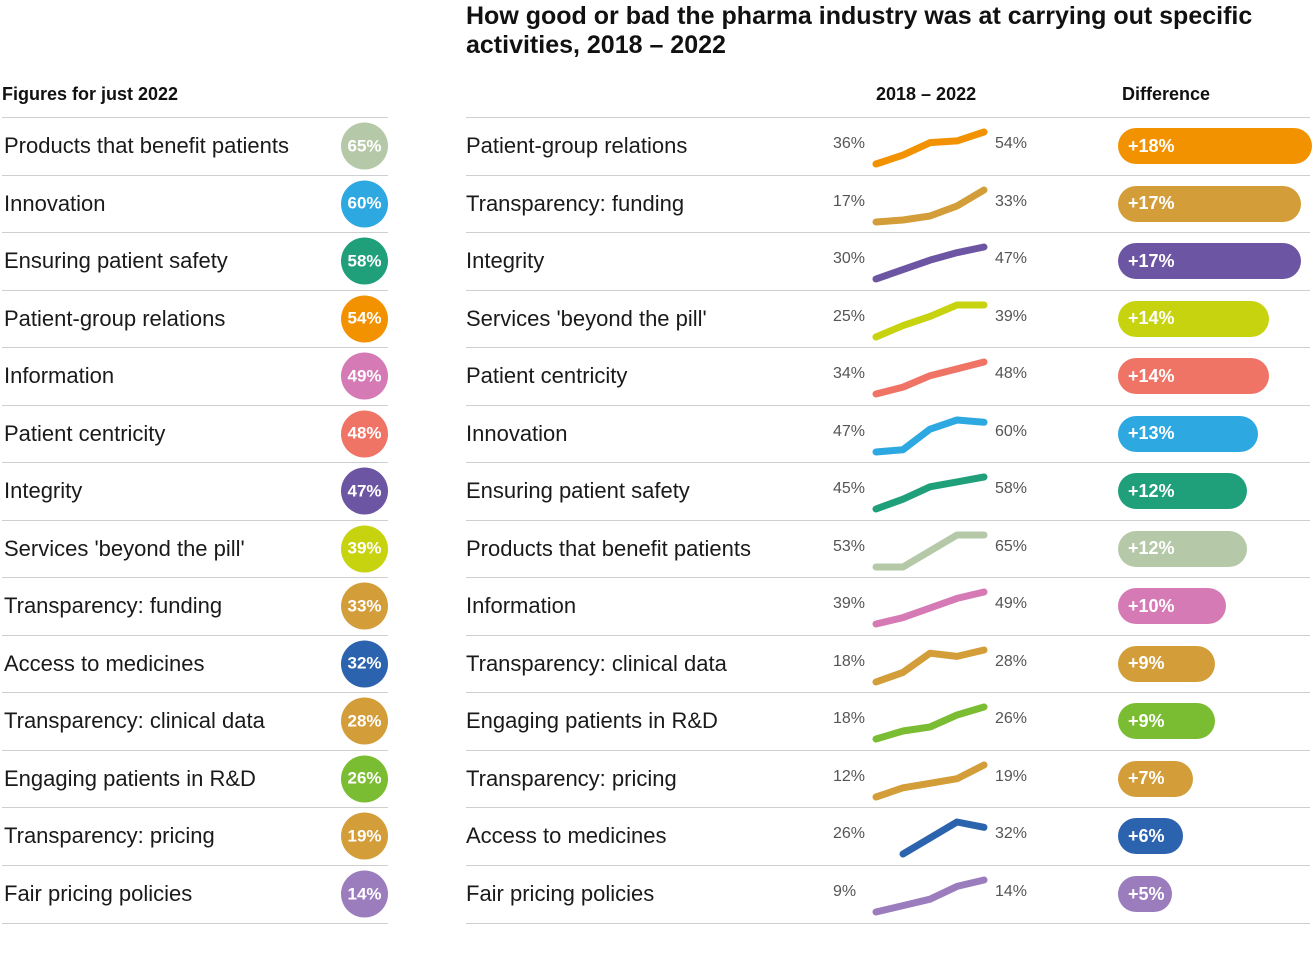  What do you see at coordinates (364, 146) in the screenshot?
I see `value-bubble: 65%` at bounding box center [364, 146].